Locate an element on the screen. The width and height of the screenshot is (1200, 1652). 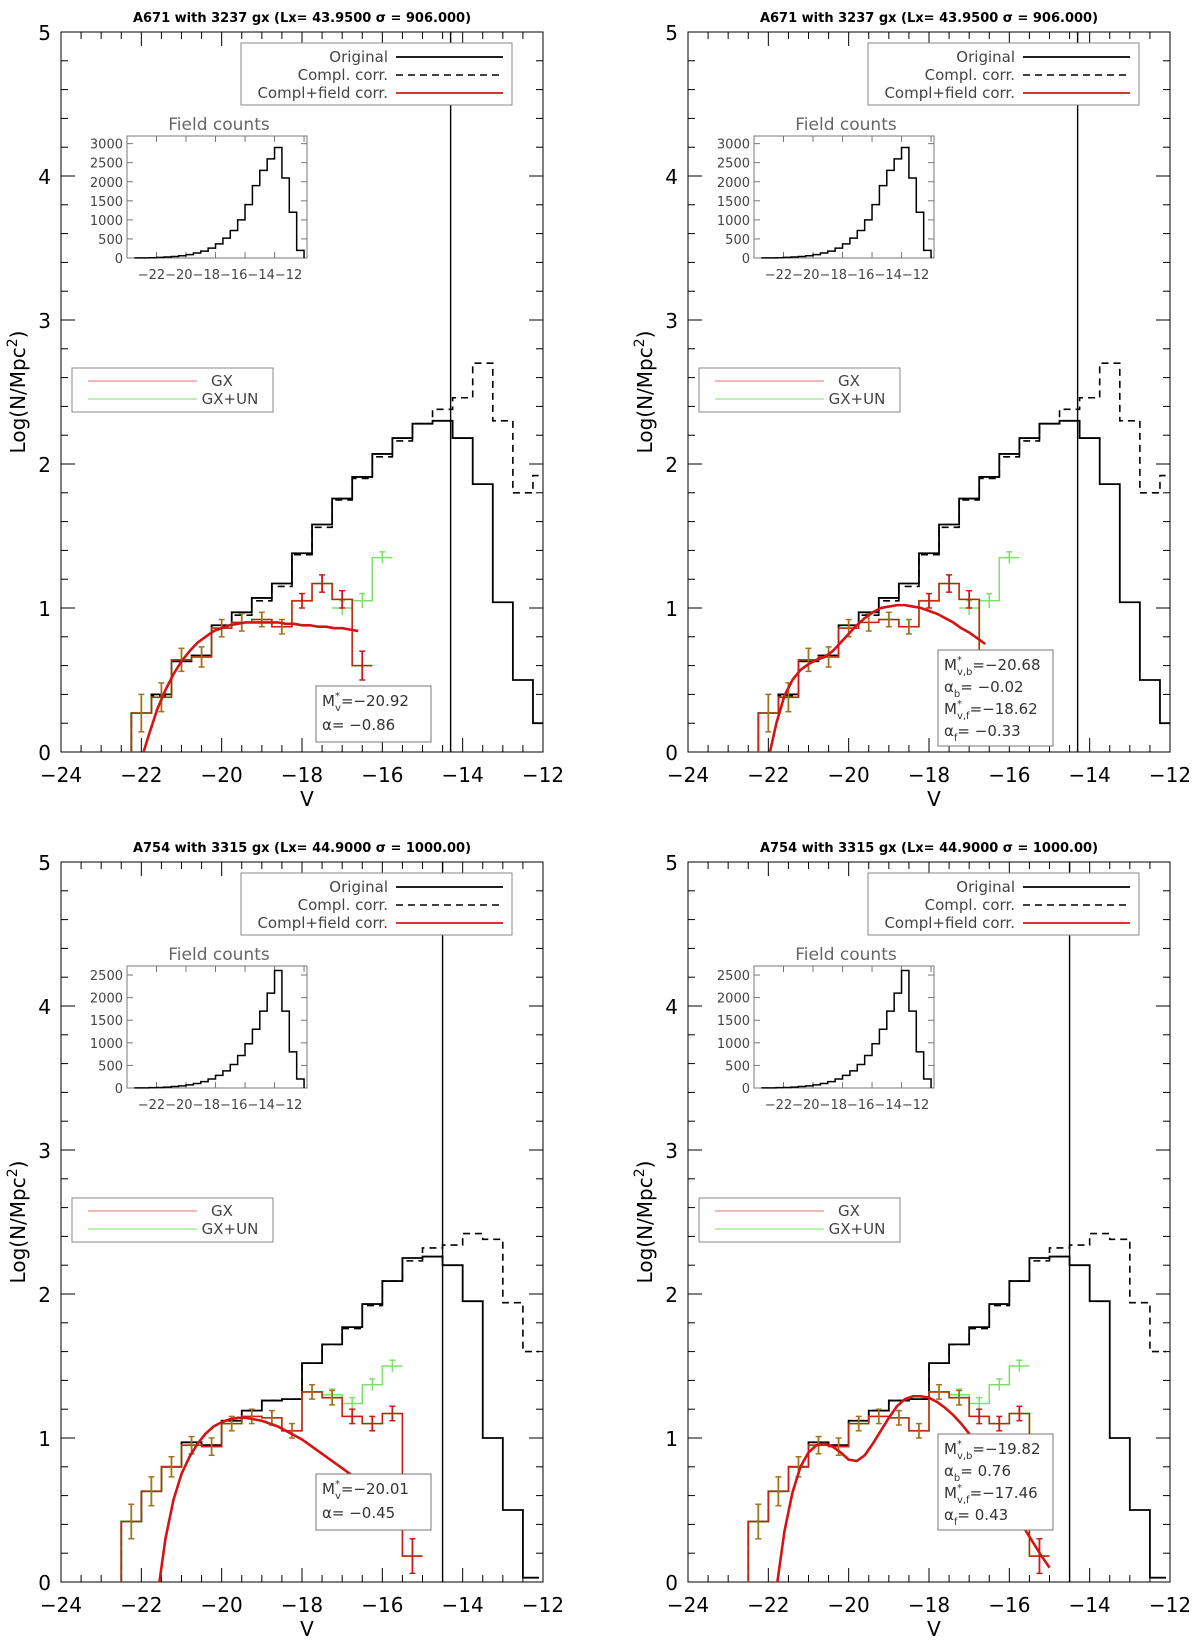
fit-param-line: α= −0.86 is located at coordinates (358, 725).